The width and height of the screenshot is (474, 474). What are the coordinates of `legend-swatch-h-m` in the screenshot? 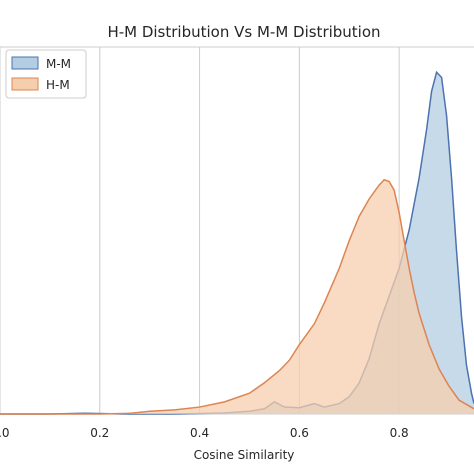 It's located at (25, 84).